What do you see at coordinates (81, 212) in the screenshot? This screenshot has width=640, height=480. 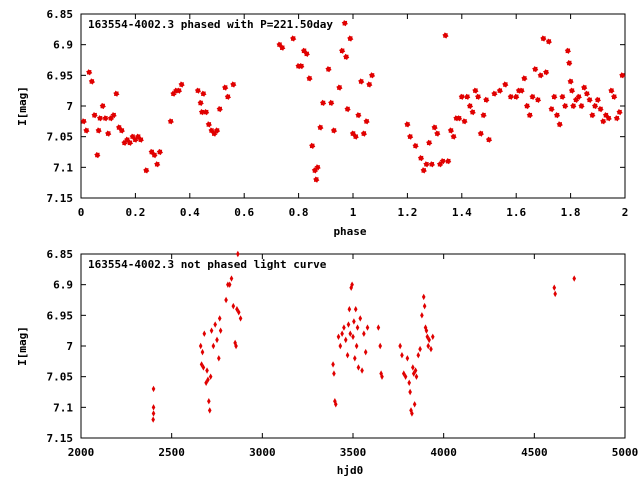 I see `phased-x-tick-label: 0` at bounding box center [81, 212].